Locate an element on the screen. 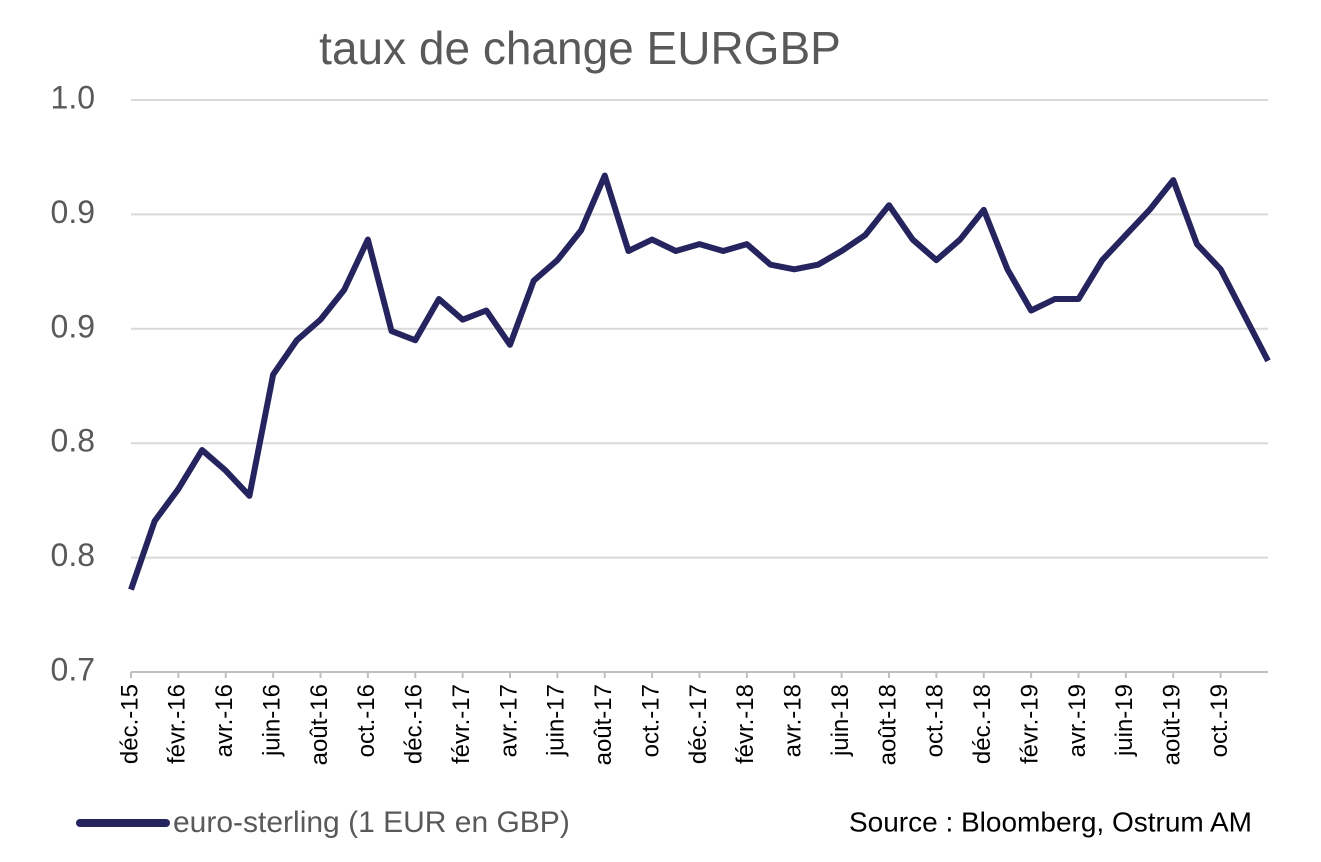 The height and width of the screenshot is (862, 1321). x-tick-label: févr.-17 is located at coordinates (461, 724).